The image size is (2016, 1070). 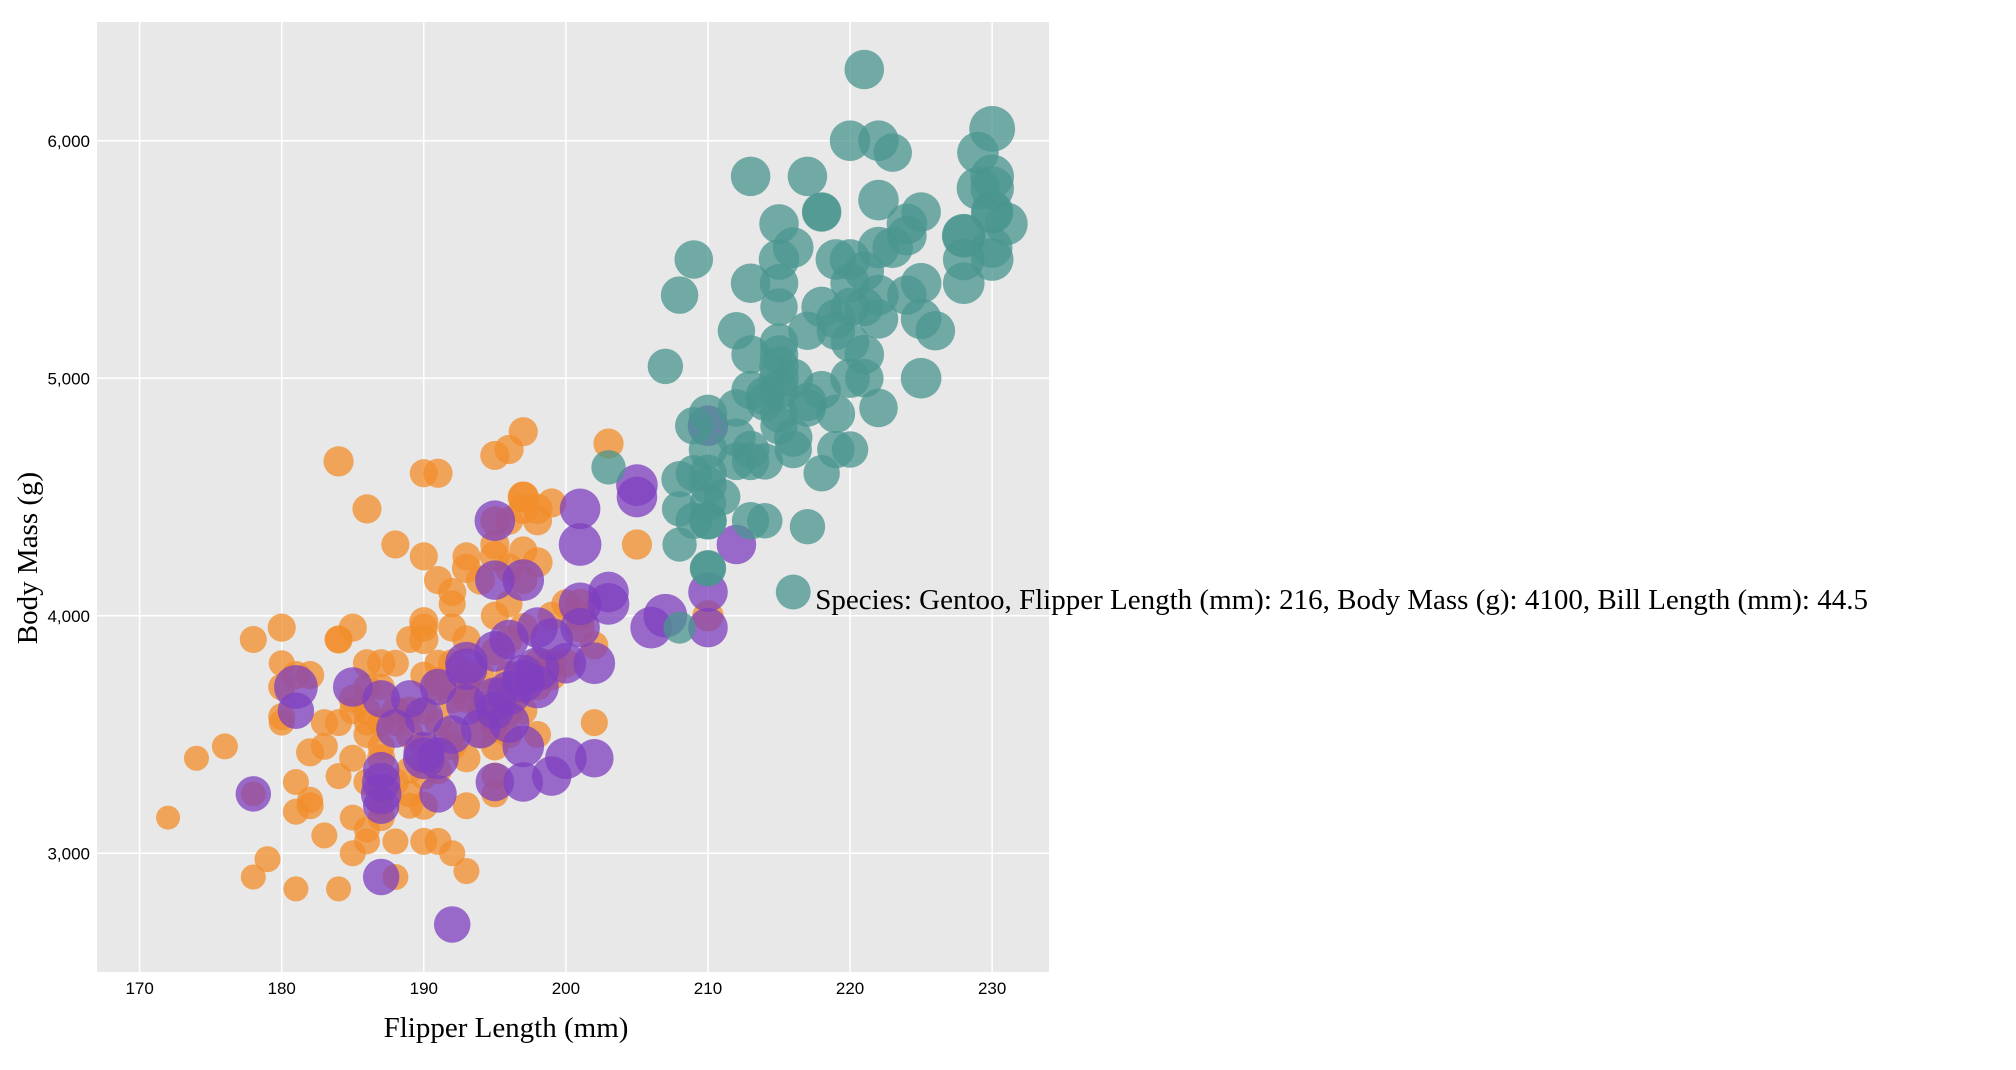 I want to click on y-tick-label: 6,000, so click(x=68, y=141).